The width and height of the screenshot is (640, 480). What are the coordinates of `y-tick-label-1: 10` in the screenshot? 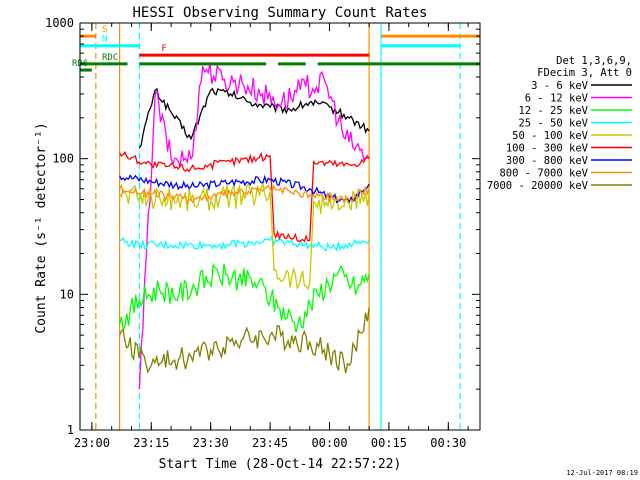 It's located at (67, 294).